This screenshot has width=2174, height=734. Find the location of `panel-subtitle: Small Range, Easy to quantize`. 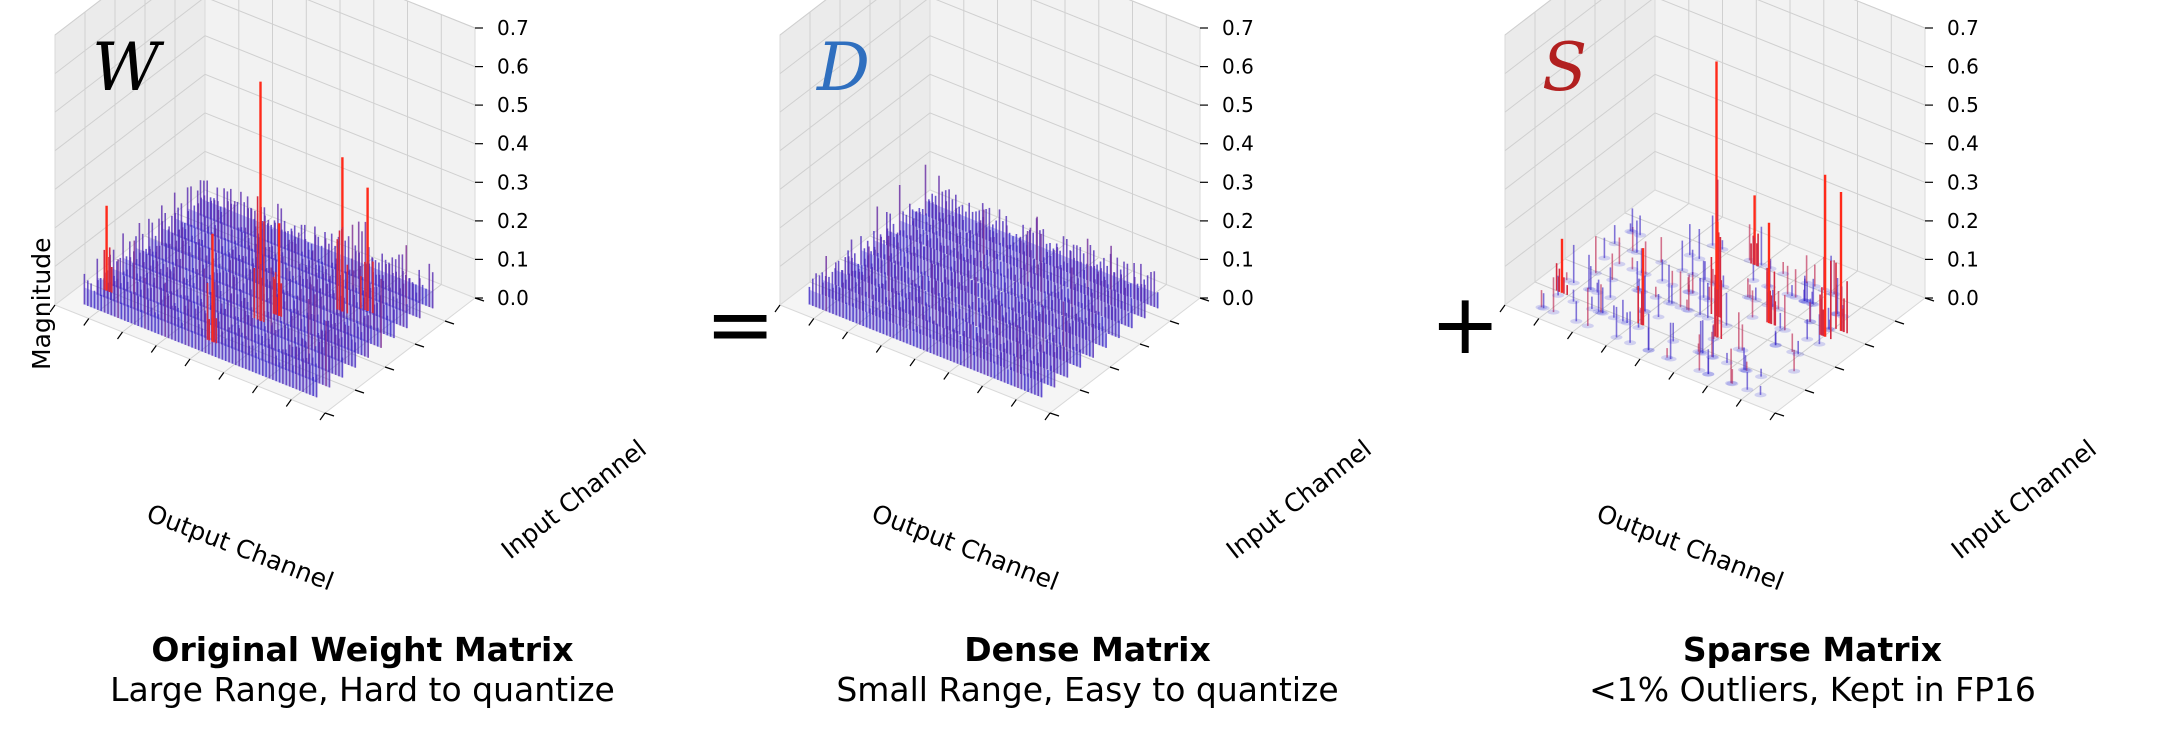

panel-subtitle: Small Range, Easy to quantize is located at coordinates (1087, 689).